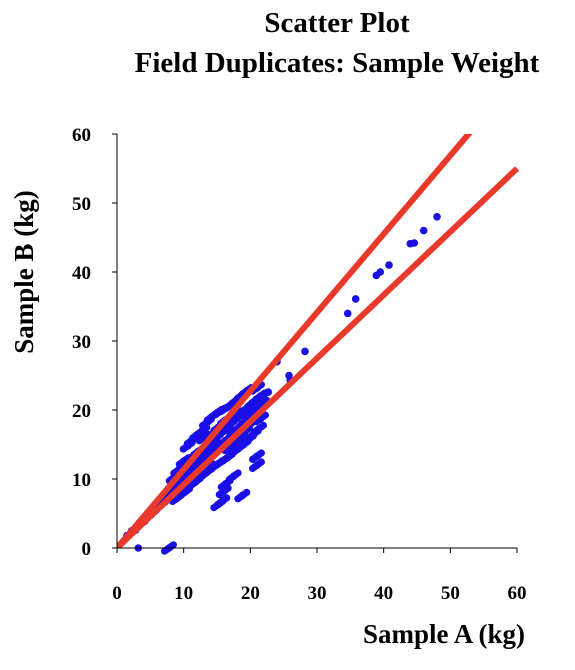 The height and width of the screenshot is (670, 575). What do you see at coordinates (317, 593) in the screenshot?
I see `x-tick-label: 30` at bounding box center [317, 593].